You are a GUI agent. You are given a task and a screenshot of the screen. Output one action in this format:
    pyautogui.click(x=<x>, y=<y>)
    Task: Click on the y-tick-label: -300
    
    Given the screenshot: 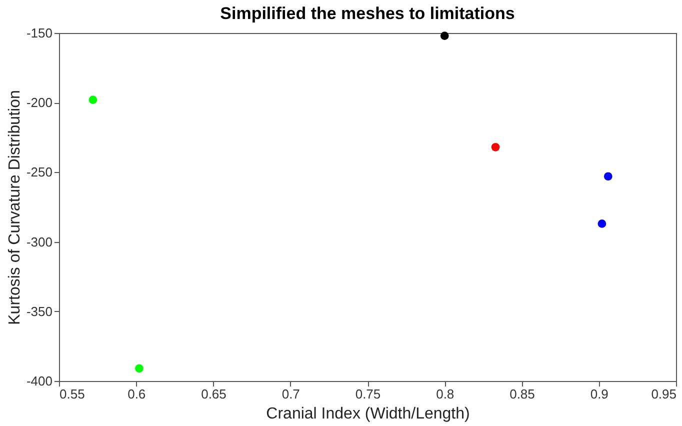 What is the action you would take?
    pyautogui.click(x=39, y=242)
    